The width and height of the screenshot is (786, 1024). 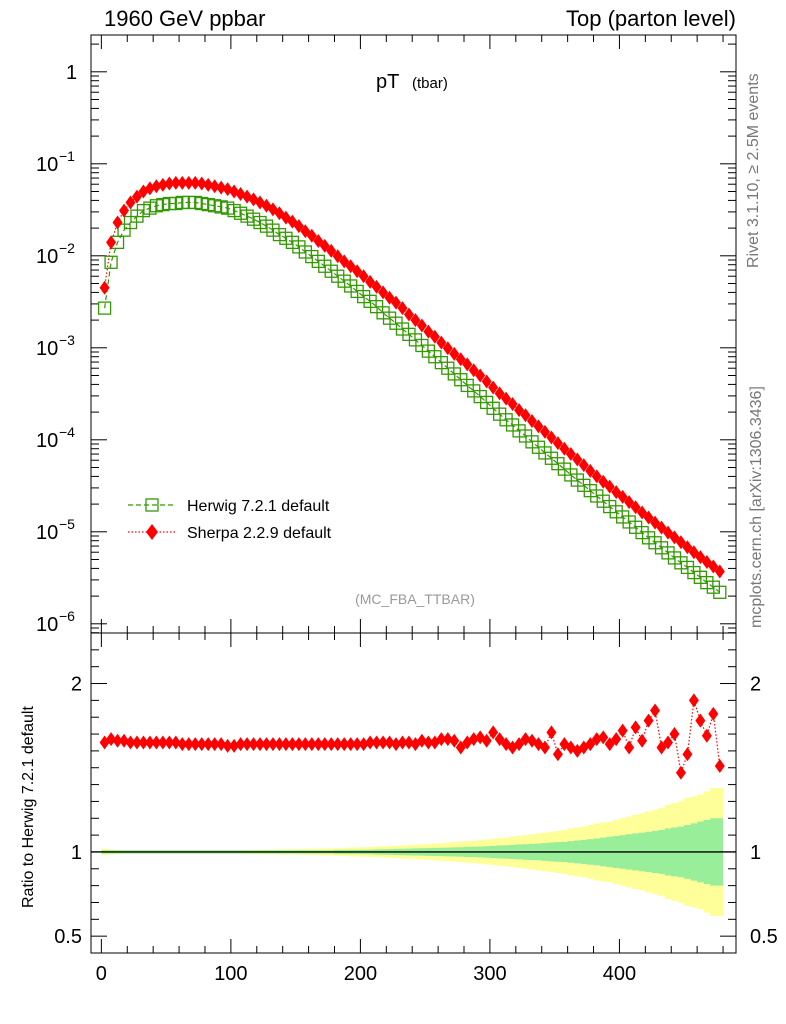 I want to click on ratio-y-tick-label-right: 1, so click(x=755, y=853).